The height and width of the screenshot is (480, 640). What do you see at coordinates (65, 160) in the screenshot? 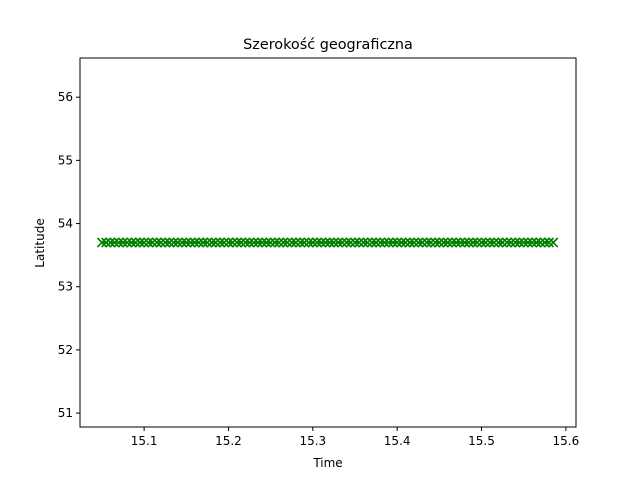
I see `y-tick-label: 55` at bounding box center [65, 160].